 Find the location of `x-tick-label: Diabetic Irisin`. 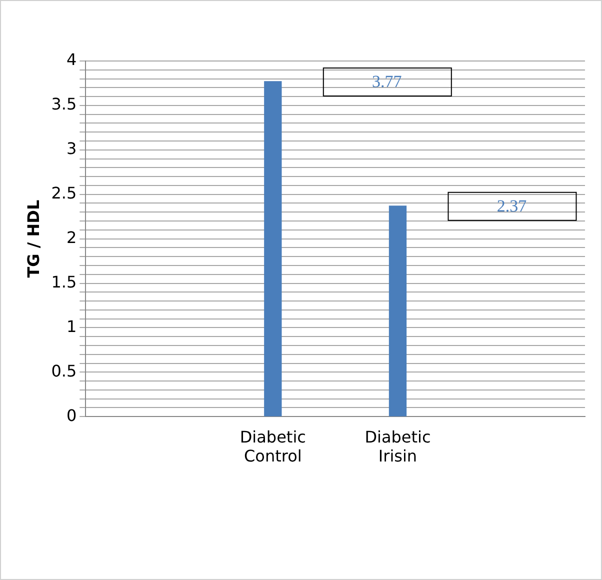

x-tick-label: Diabetic Irisin is located at coordinates (397, 446).